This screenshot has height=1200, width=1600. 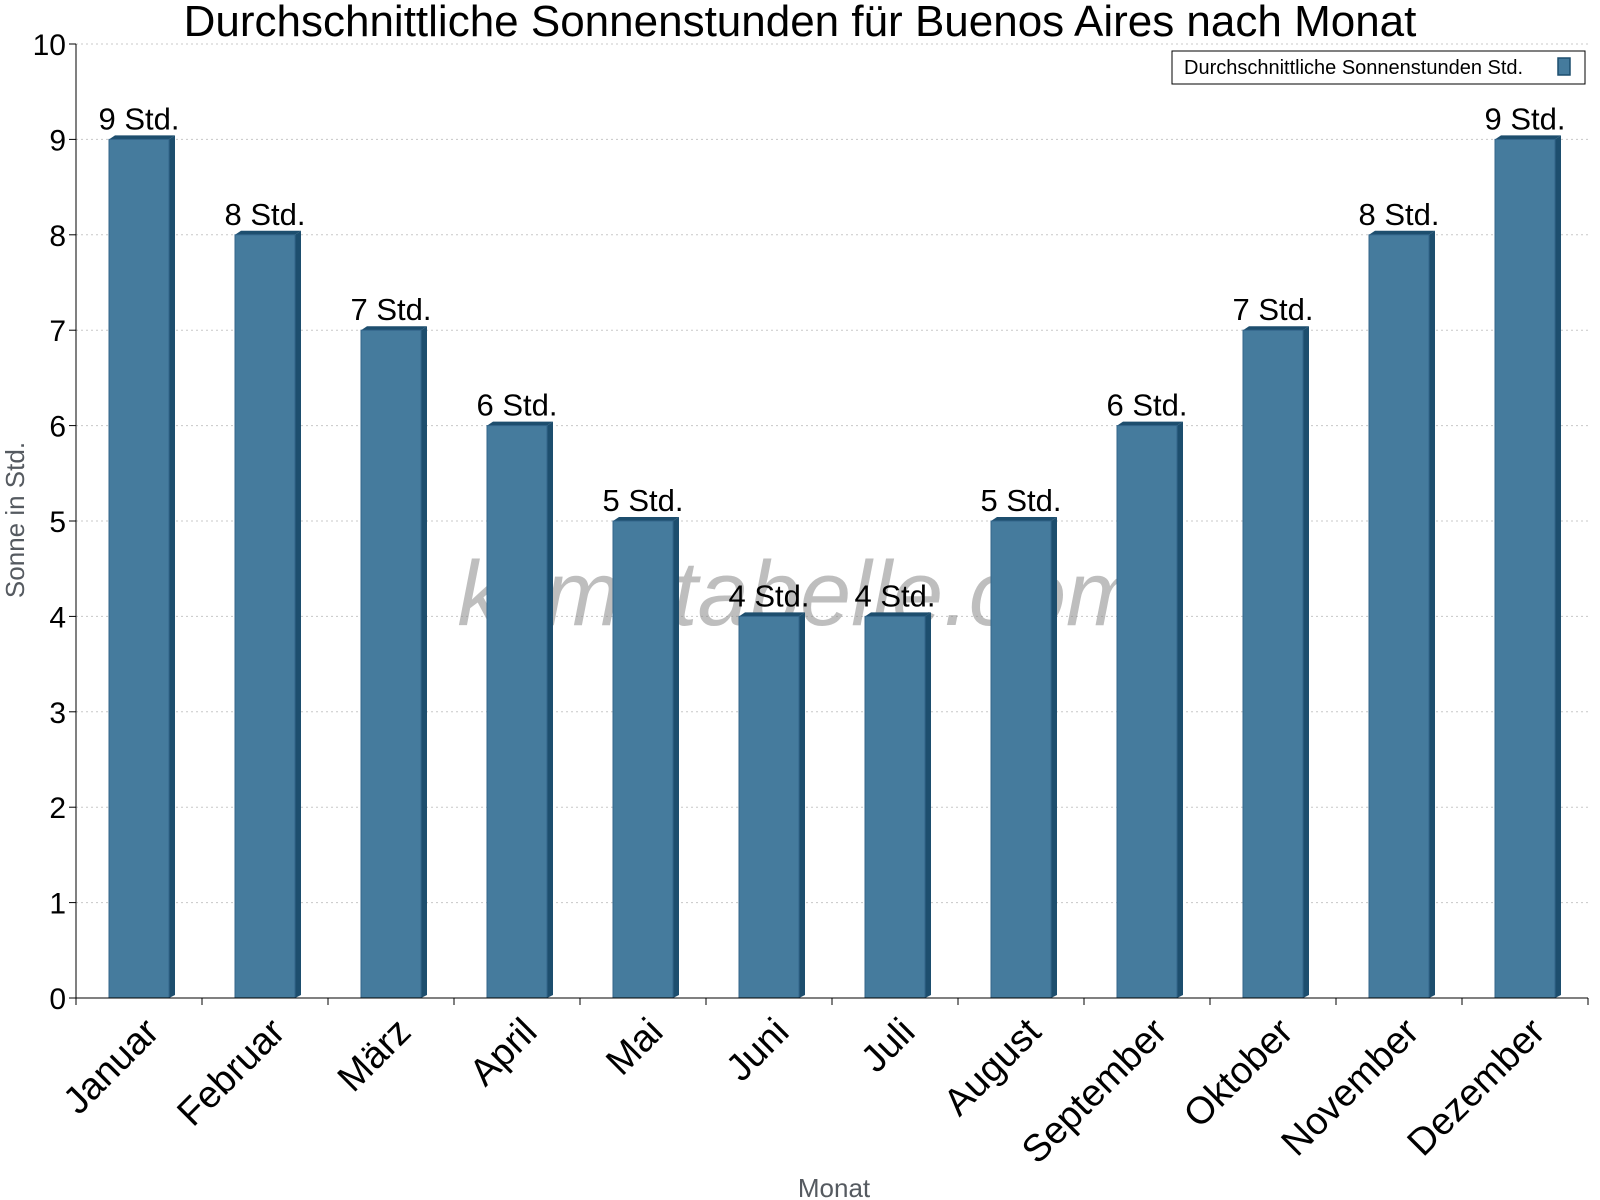 I want to click on x-tick-label: Februar, so click(x=232, y=1072).